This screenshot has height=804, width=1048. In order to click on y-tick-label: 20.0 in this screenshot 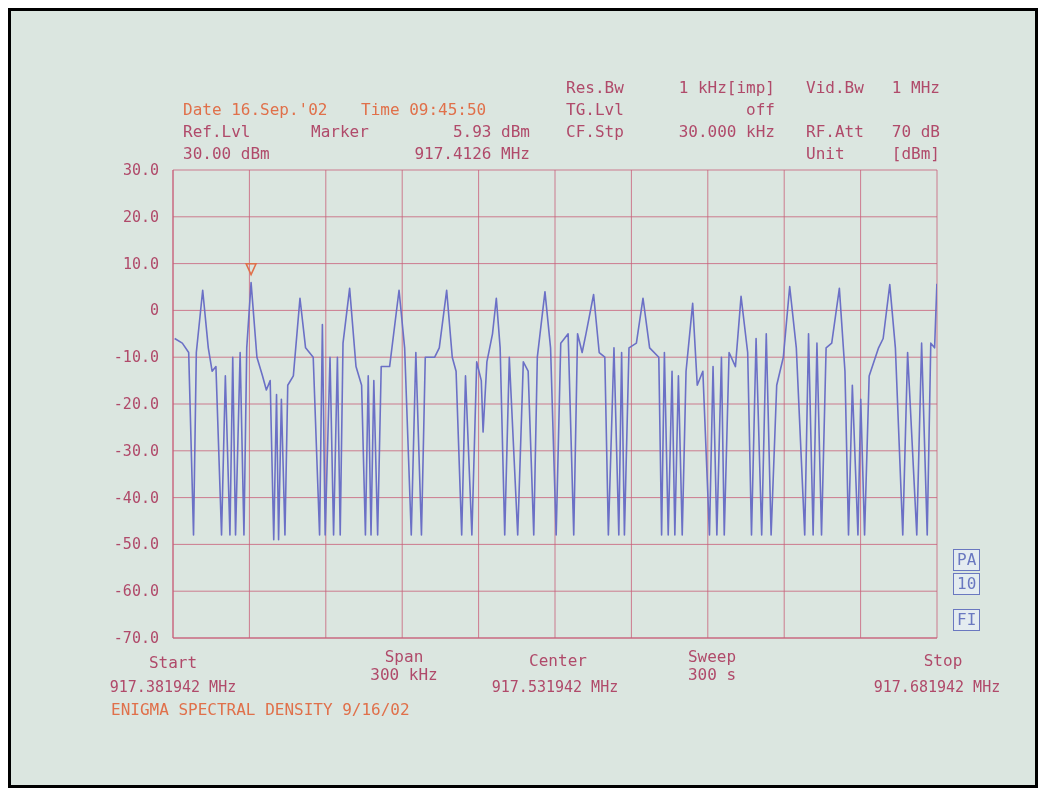, I will do `click(140, 216)`.